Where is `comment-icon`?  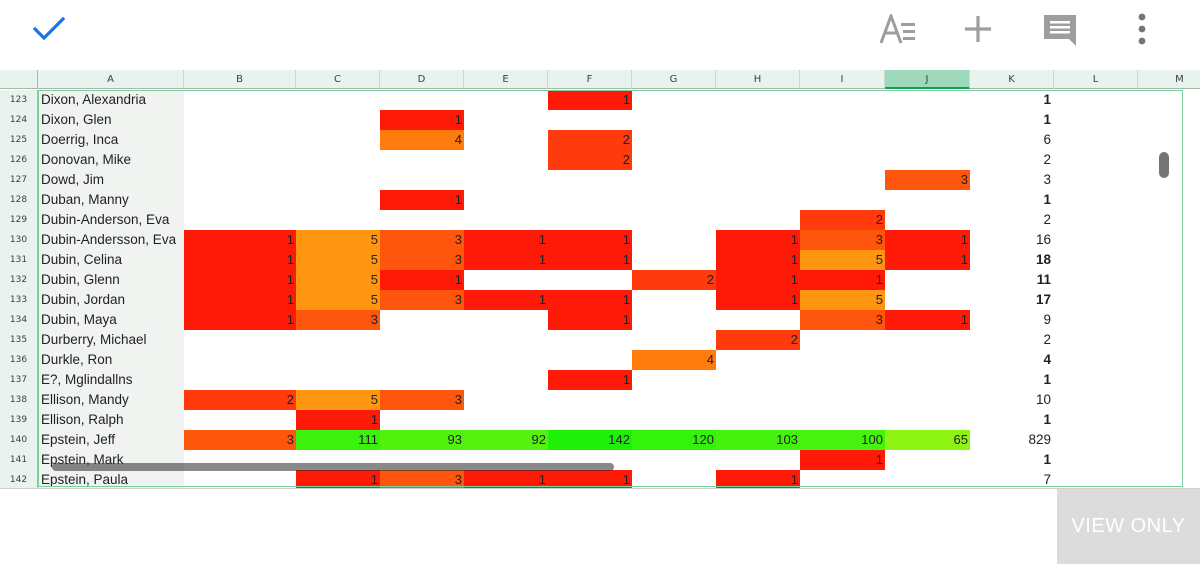
comment-icon is located at coordinates (1060, 30).